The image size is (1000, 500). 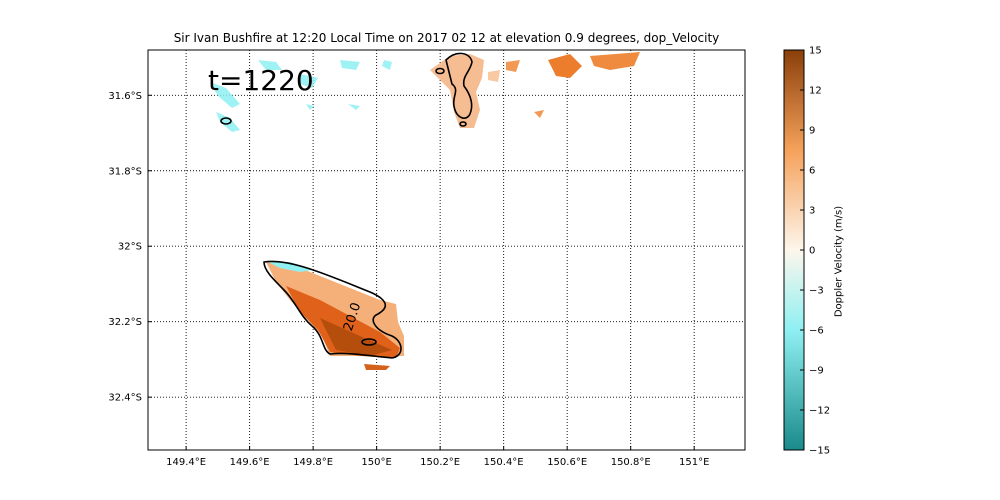 I want to click on colorbar-tick-label: −9, so click(x=816, y=371).